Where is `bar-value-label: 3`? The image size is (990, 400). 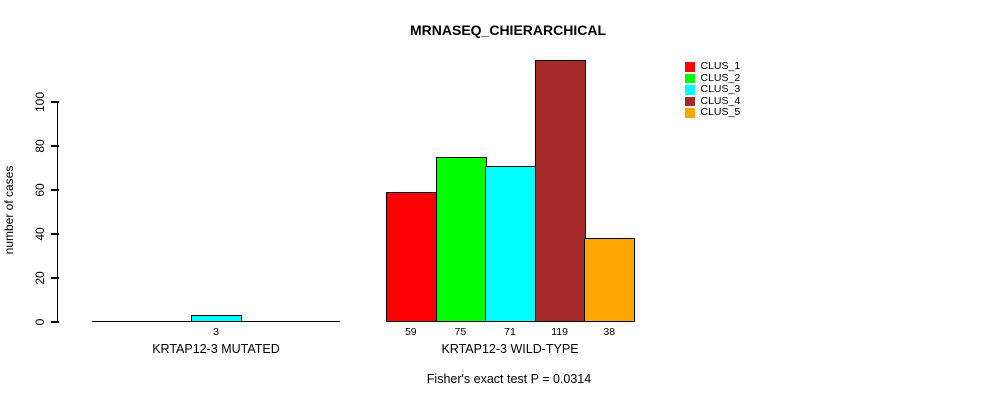
bar-value-label: 3 is located at coordinates (216, 331).